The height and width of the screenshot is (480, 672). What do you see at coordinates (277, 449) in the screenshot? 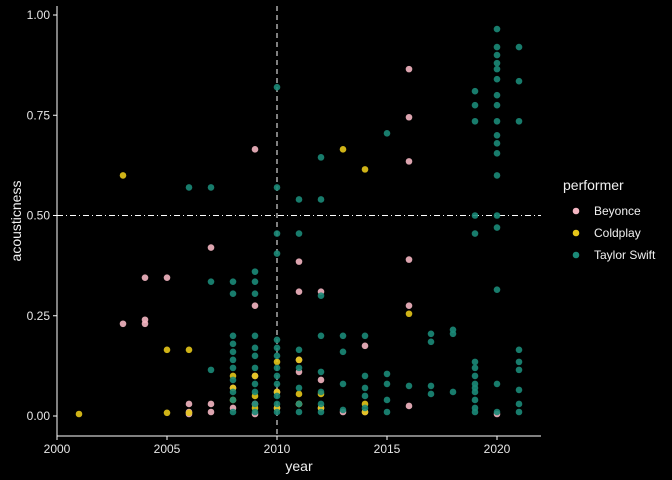
I see `x-tick-label: 2010` at bounding box center [277, 449].